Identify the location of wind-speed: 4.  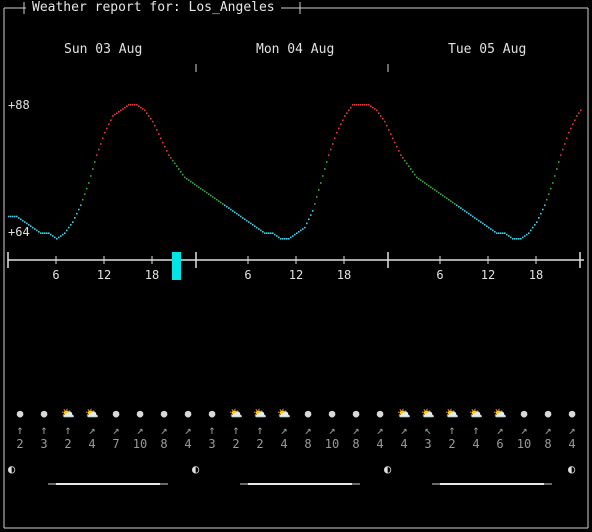
(188, 444).